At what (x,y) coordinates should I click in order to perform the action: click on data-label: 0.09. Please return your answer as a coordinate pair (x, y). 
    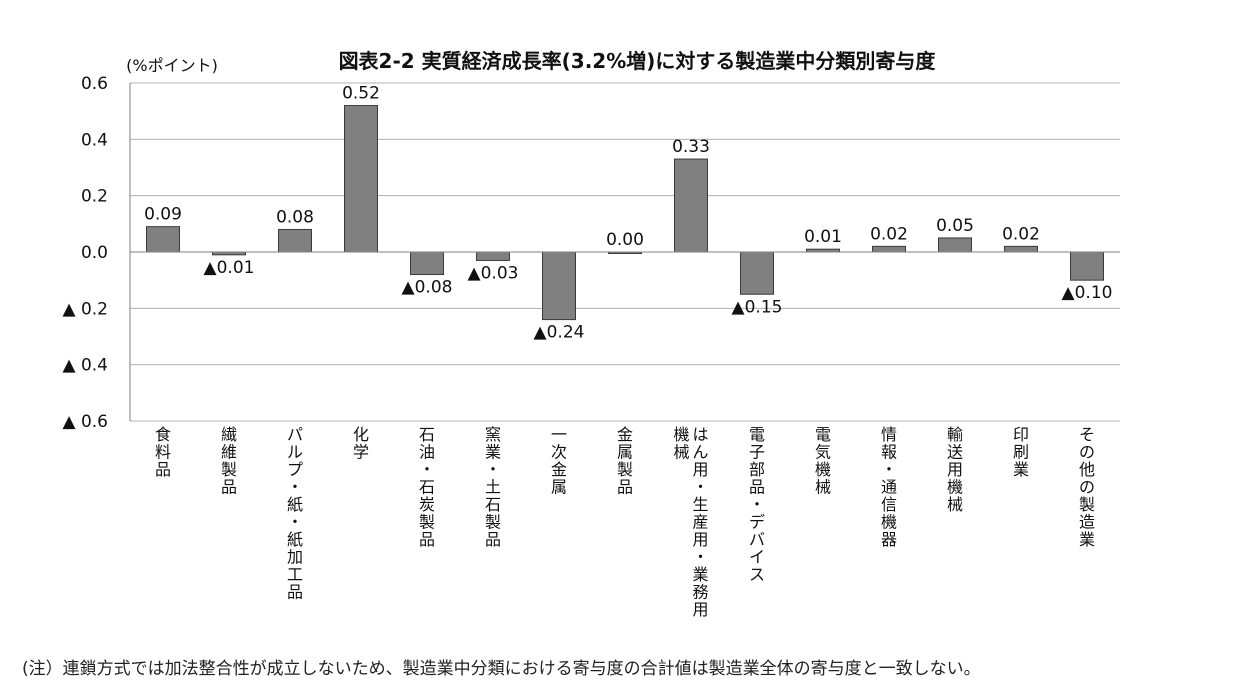
    Looking at the image, I should click on (163, 215).